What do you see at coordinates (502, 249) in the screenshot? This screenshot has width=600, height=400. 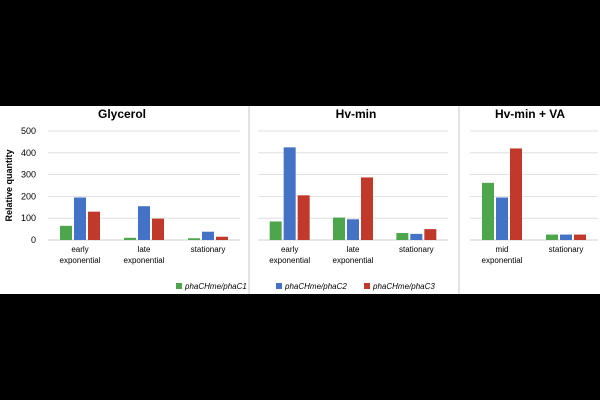 I see `x-category-label: mid` at bounding box center [502, 249].